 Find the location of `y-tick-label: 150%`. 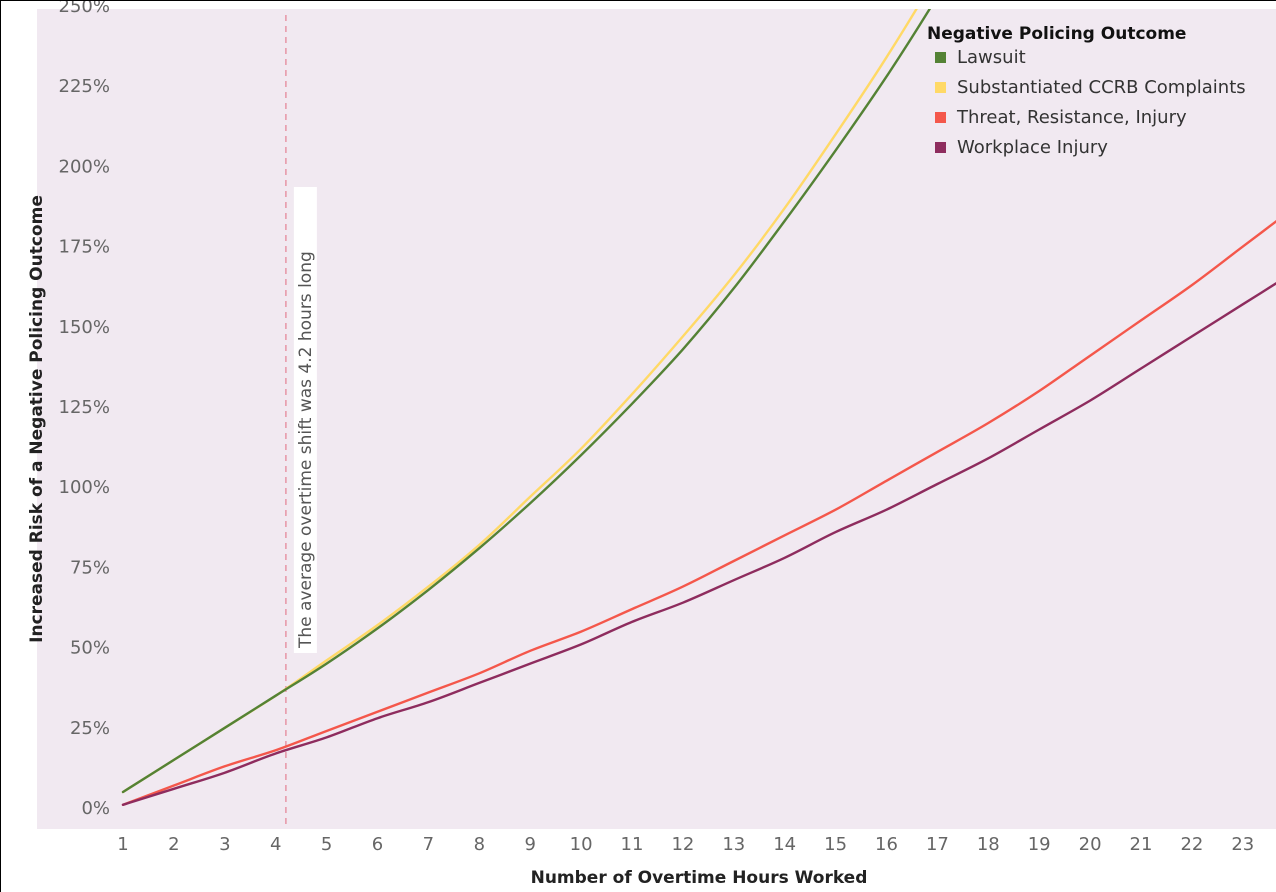

y-tick-label: 150% is located at coordinates (84, 327).